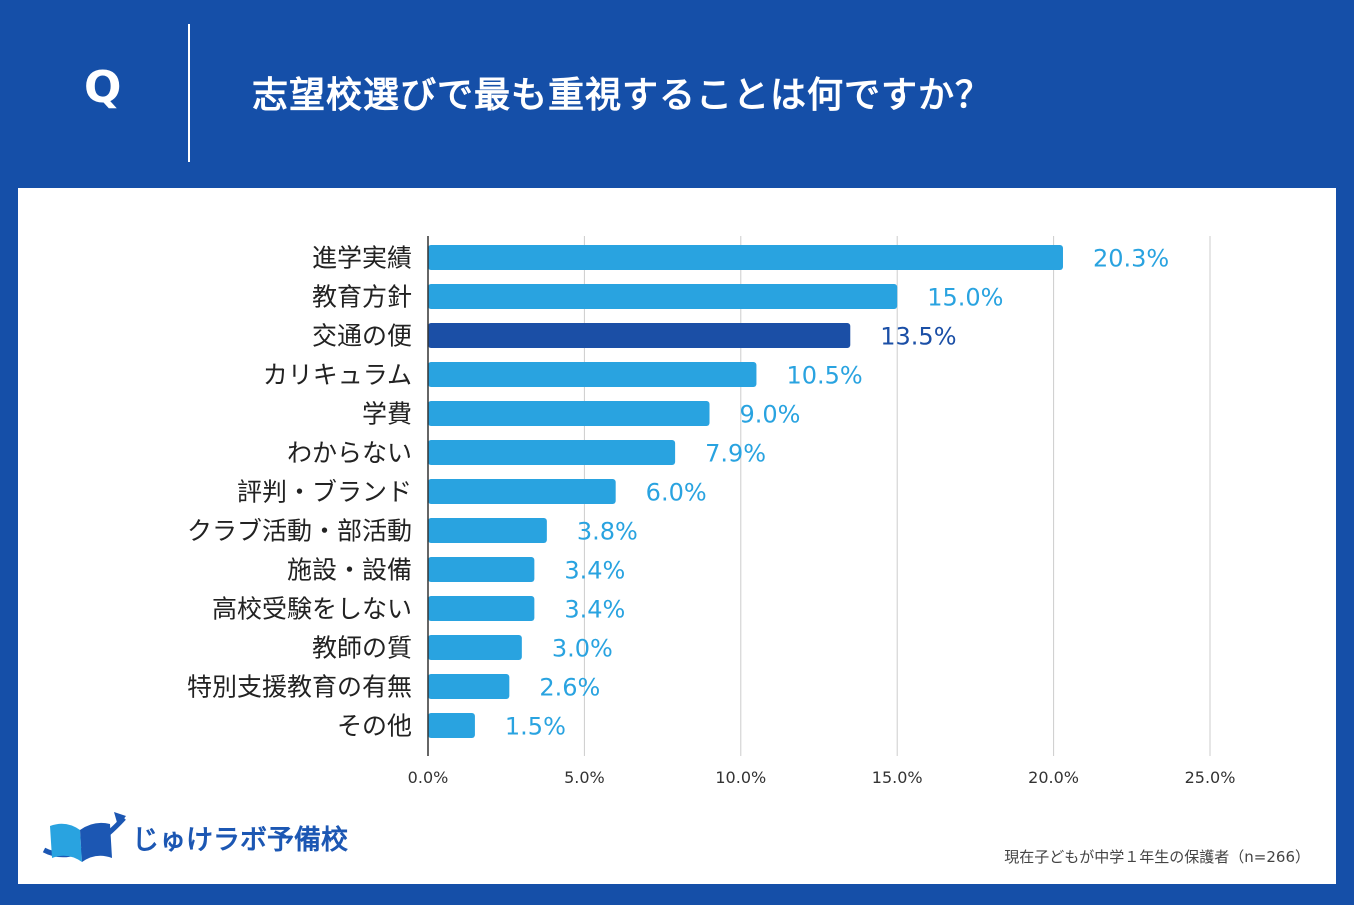 This screenshot has width=1354, height=905. I want to click on data-label: 3.0%, so click(582, 649).